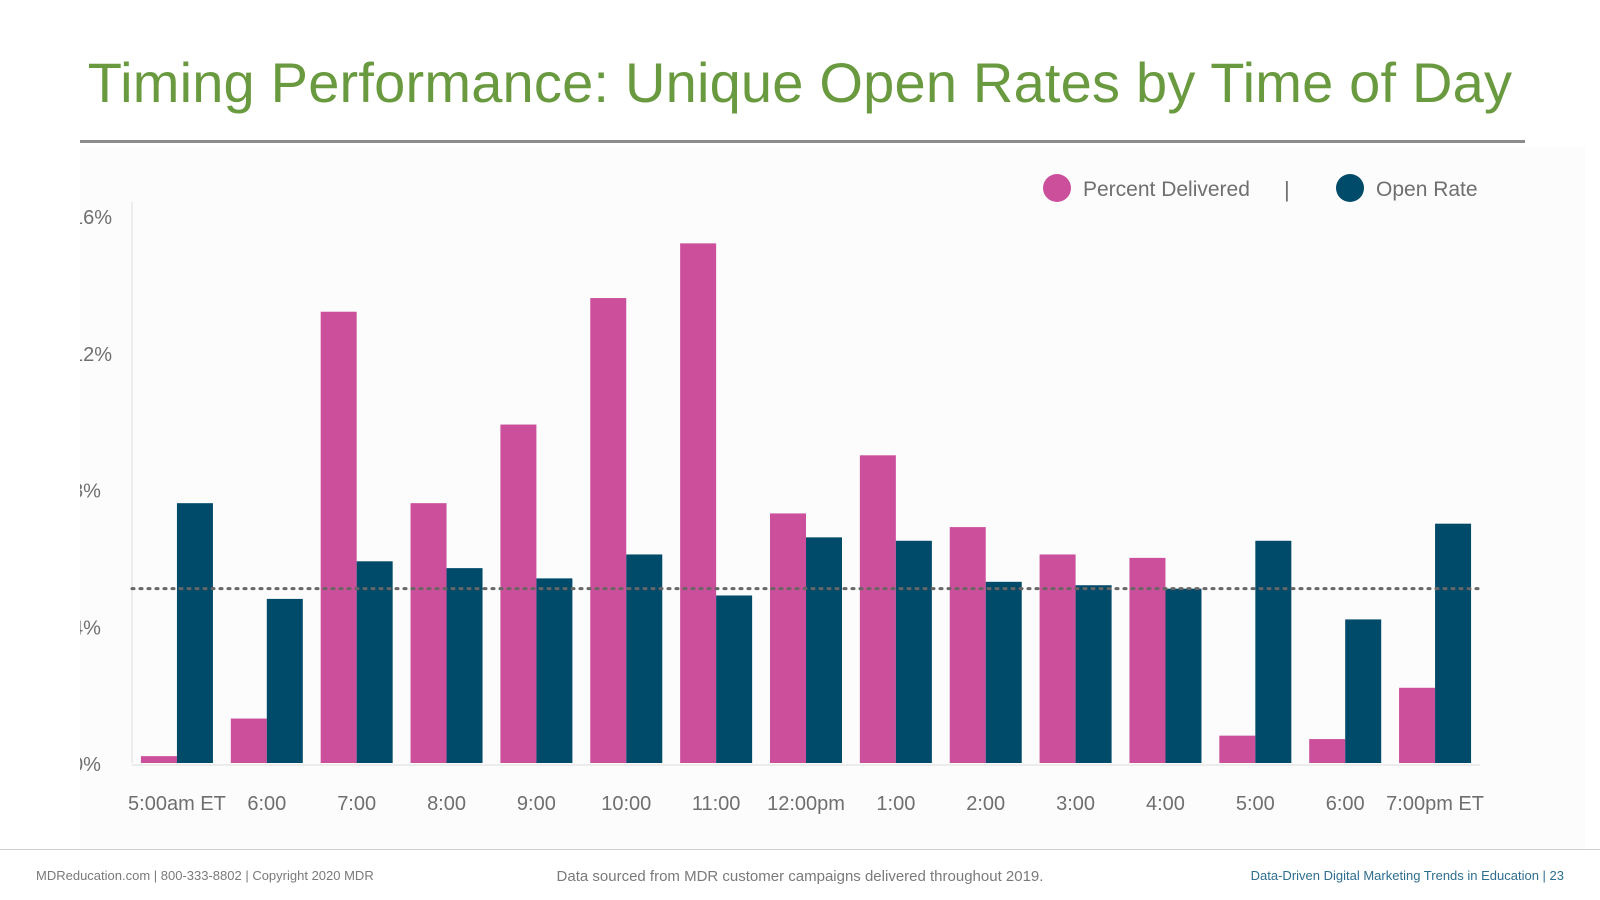 This screenshot has width=1600, height=900. I want to click on y-tick-label: 12%, so click(96, 355).